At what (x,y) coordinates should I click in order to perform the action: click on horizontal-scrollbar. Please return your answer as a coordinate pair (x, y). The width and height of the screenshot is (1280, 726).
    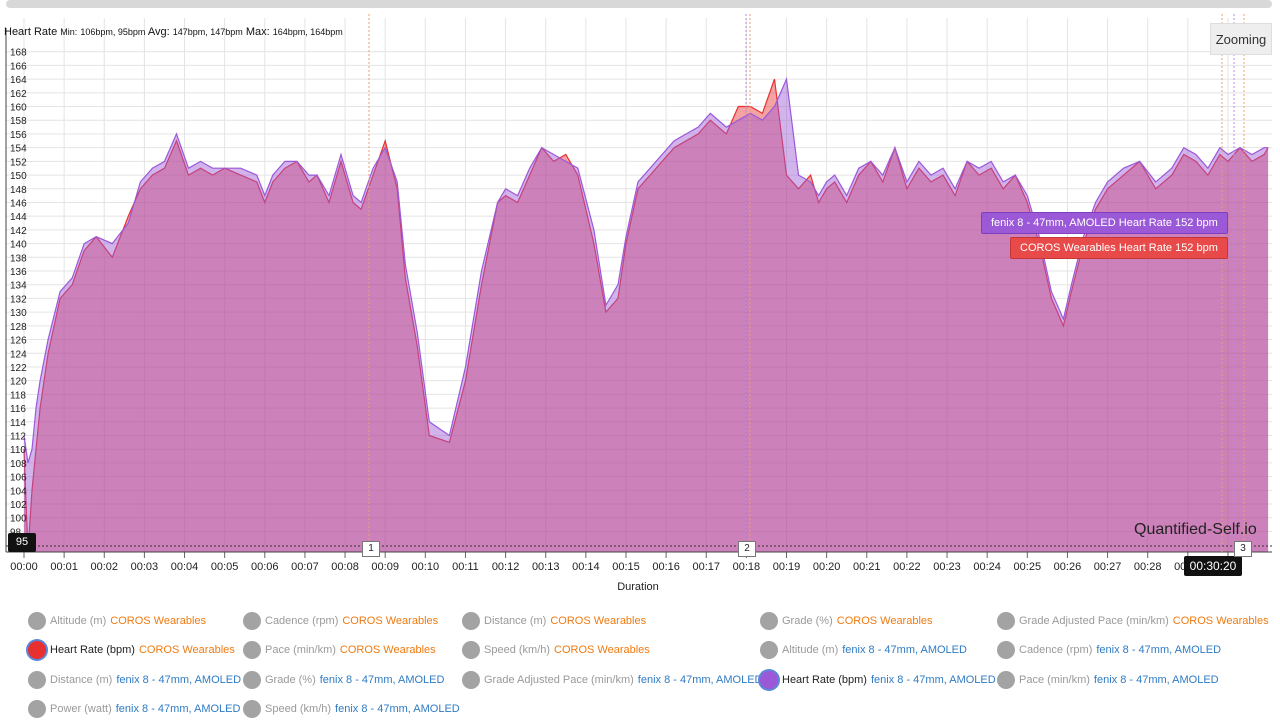
    Looking at the image, I should click on (639, 4).